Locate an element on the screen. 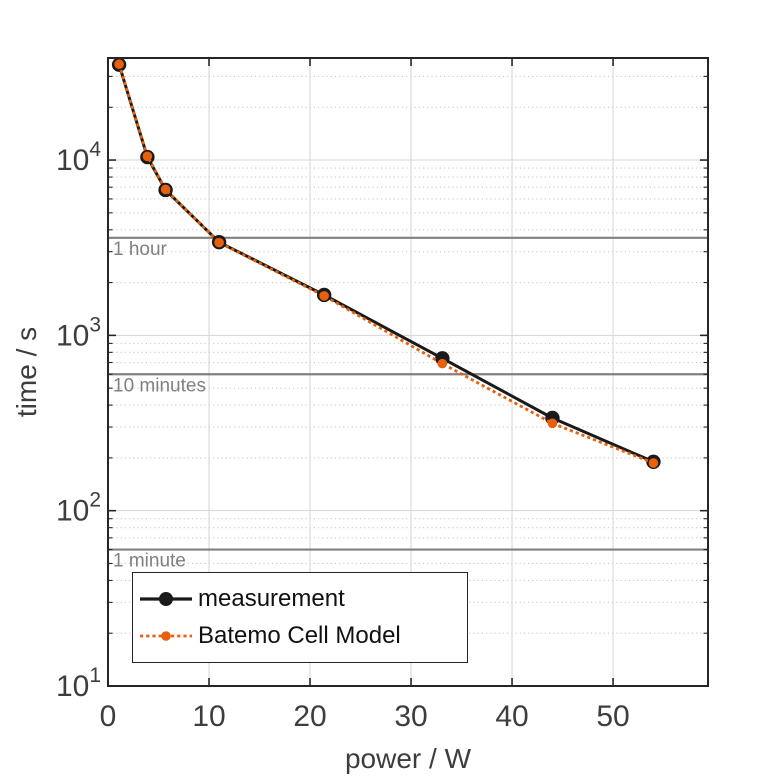 The image size is (781, 781). legend-item-measurement: measurement is located at coordinates (302, 598).